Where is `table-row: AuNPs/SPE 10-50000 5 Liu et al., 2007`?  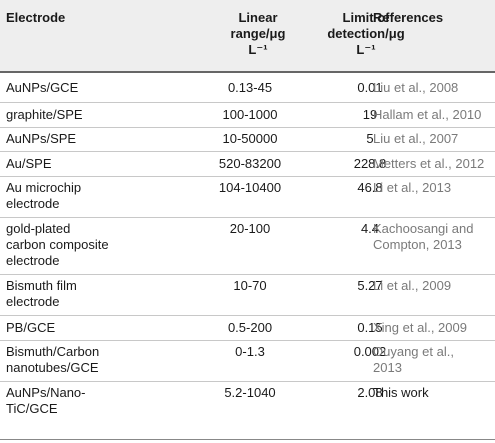
table-row: AuNPs/SPE 10-50000 5 Liu et al., 2007 is located at coordinates (247, 140).